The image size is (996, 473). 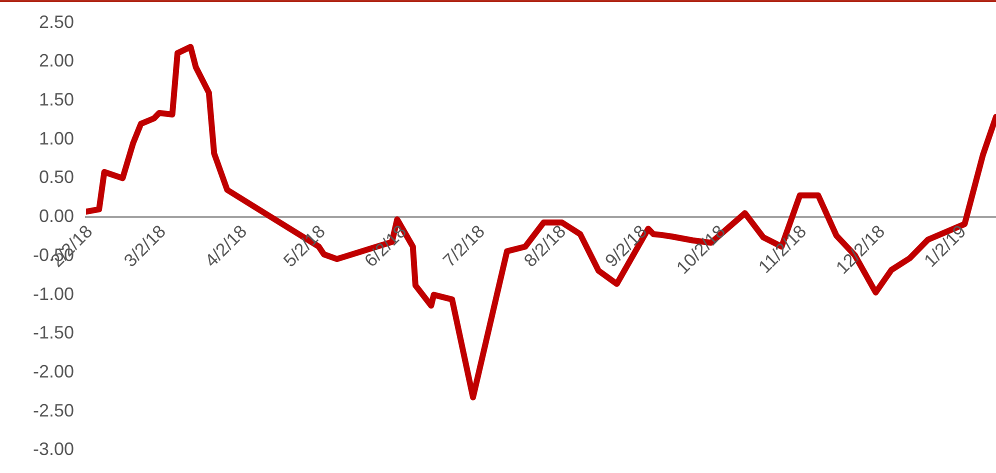 I want to click on y-tick-label: 2.50, so click(x=56, y=22).